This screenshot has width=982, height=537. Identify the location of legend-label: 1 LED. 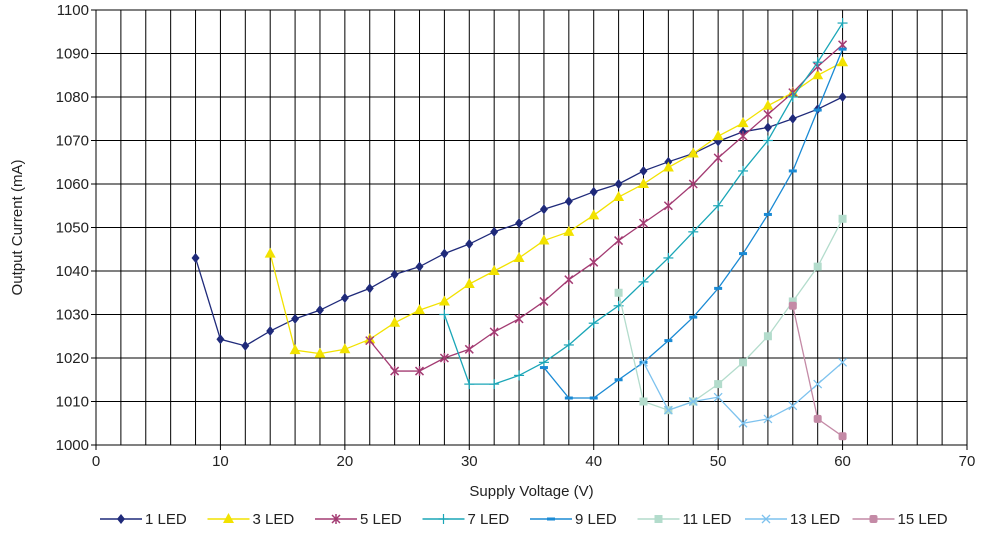
(166, 519).